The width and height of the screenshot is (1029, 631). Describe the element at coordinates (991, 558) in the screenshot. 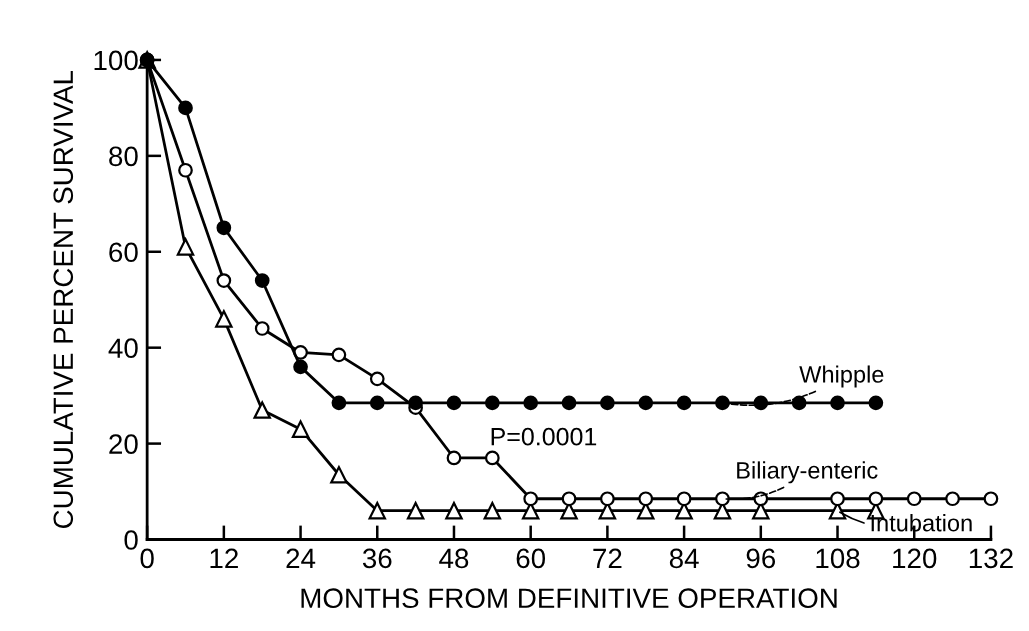

I see `x-tick-label: 132` at that location.